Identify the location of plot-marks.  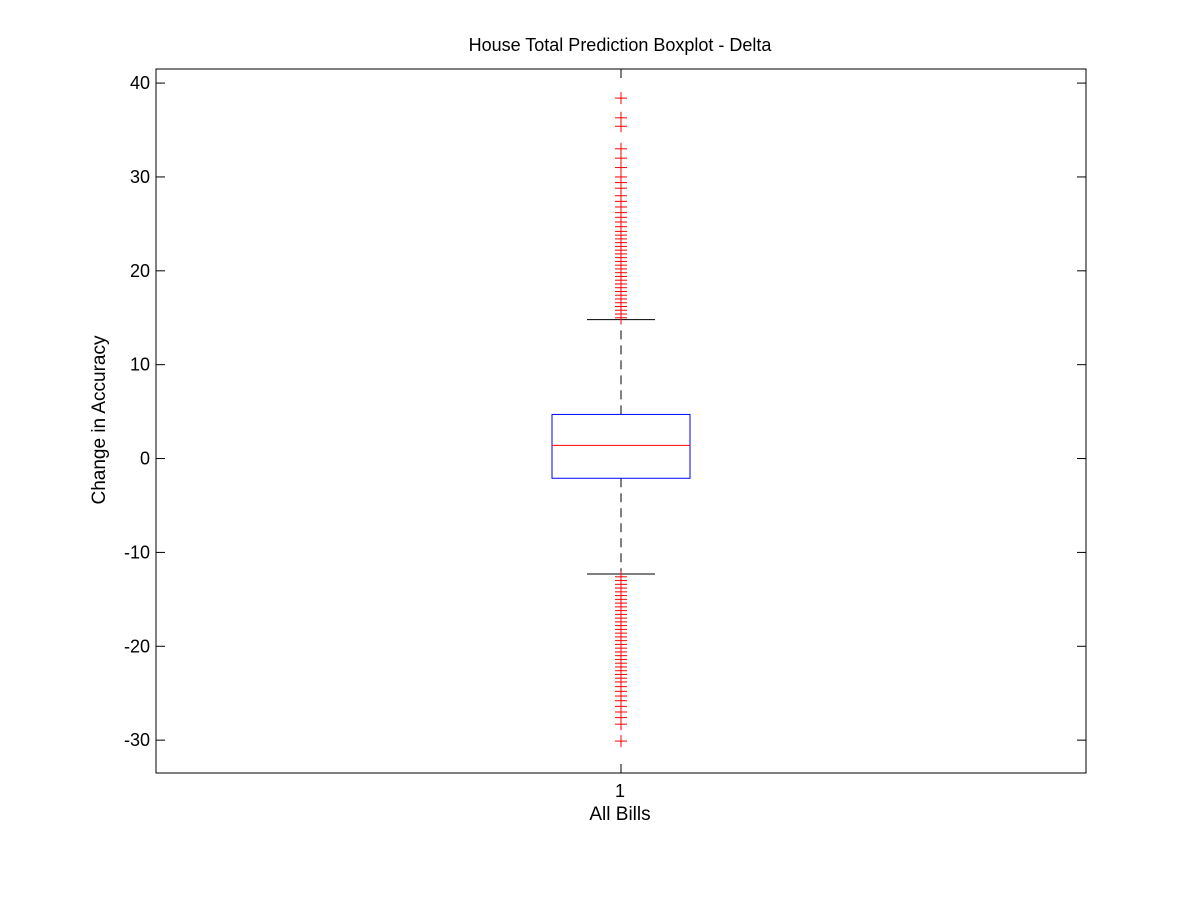
(621, 420).